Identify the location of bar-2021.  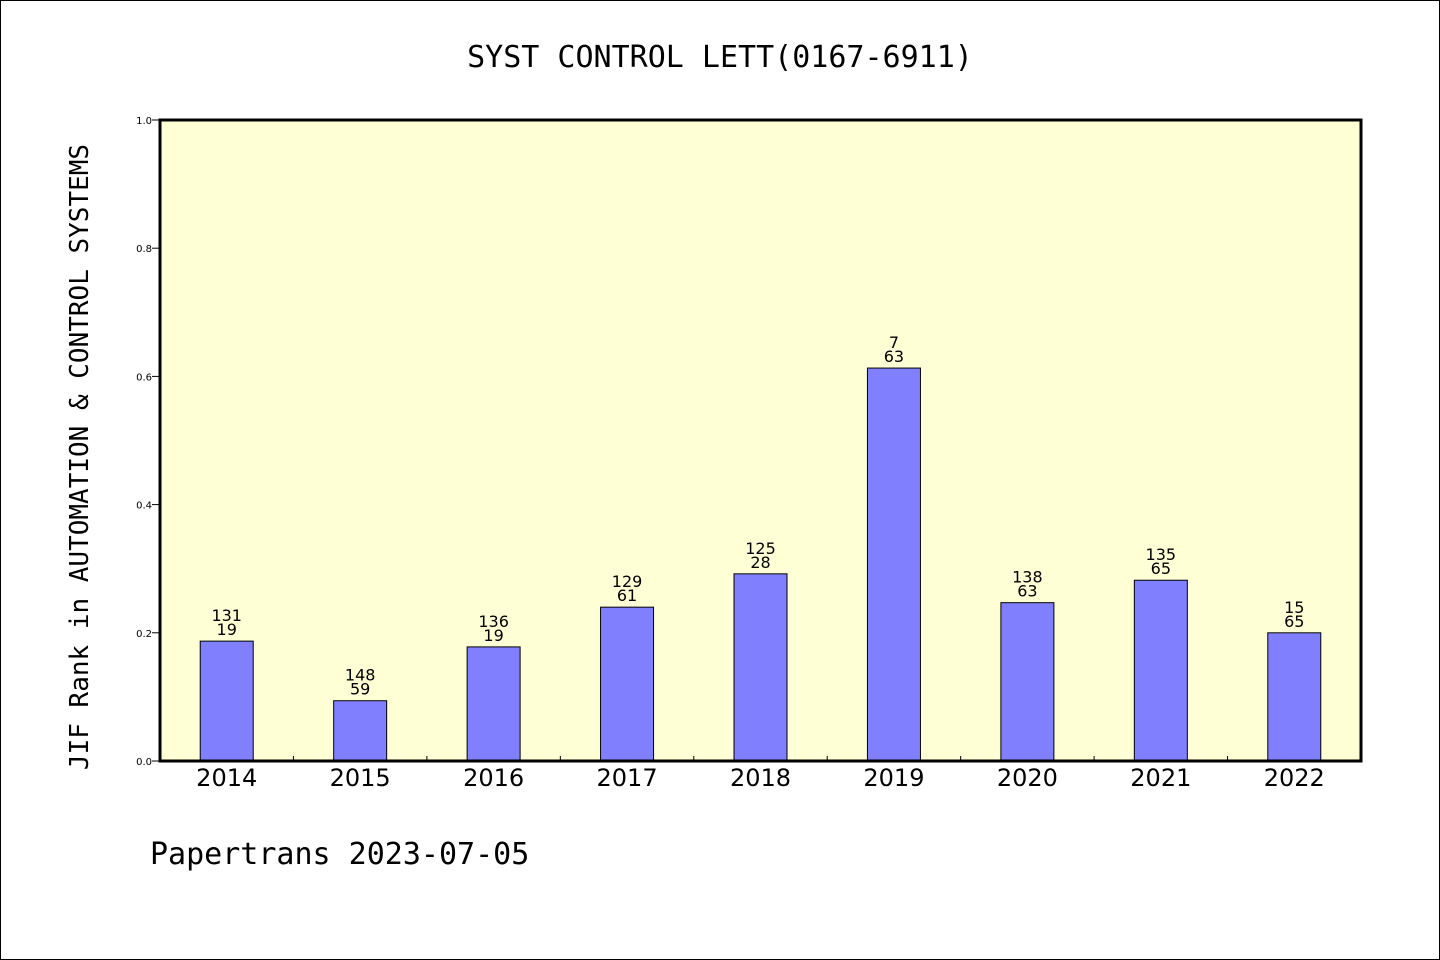
(1160, 670).